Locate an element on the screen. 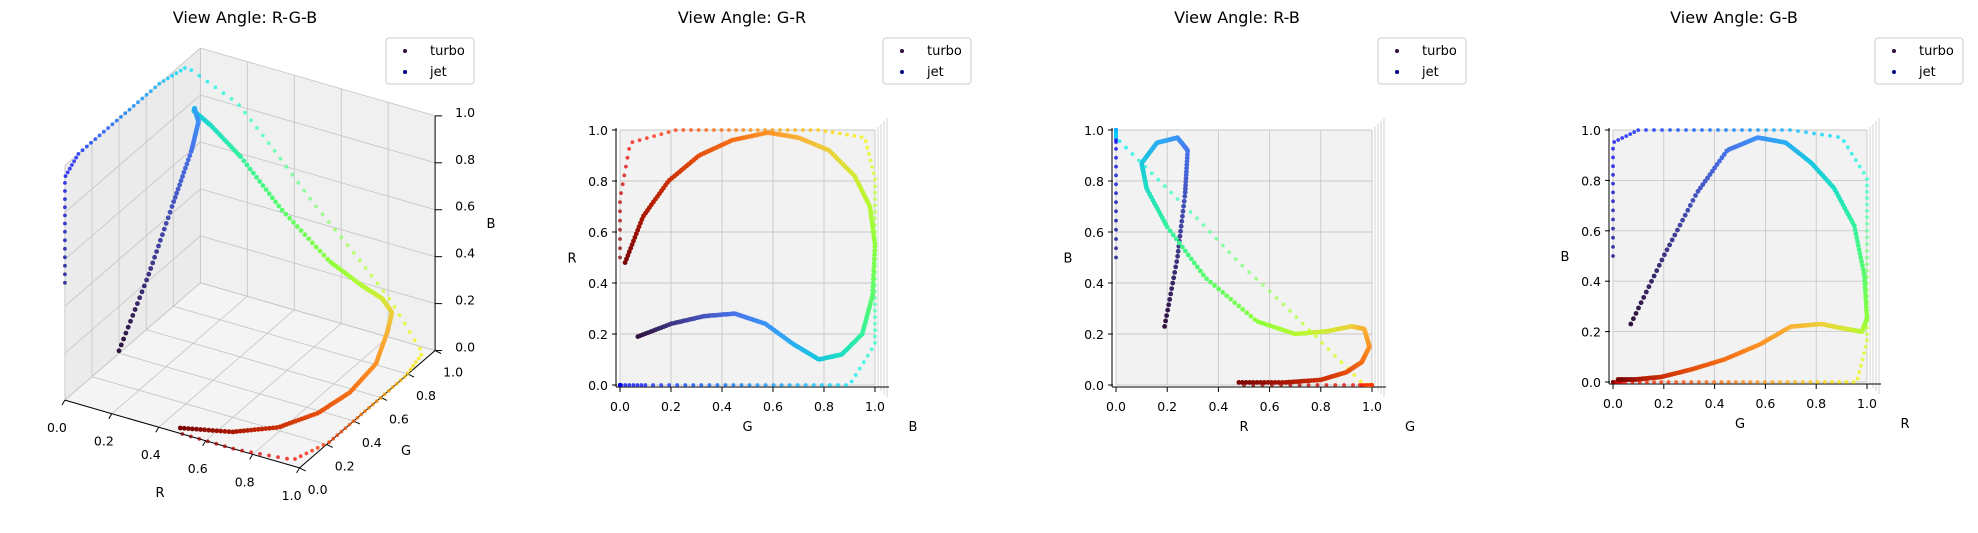  x-tick-label: 1.0 is located at coordinates (1372, 406).